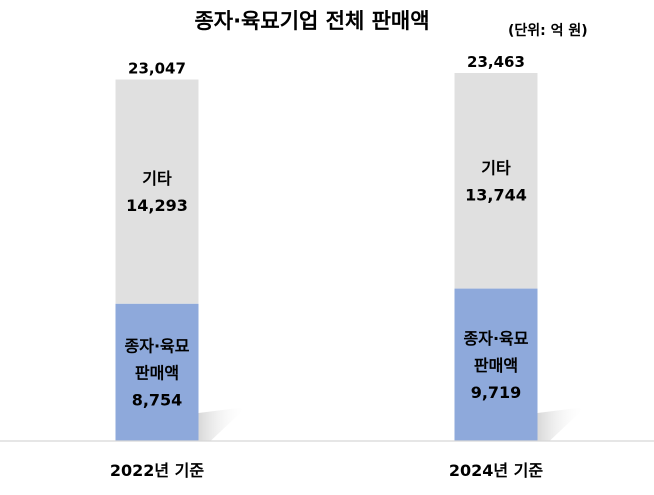  I want to click on segment-value-label: 8,754, so click(157, 399).